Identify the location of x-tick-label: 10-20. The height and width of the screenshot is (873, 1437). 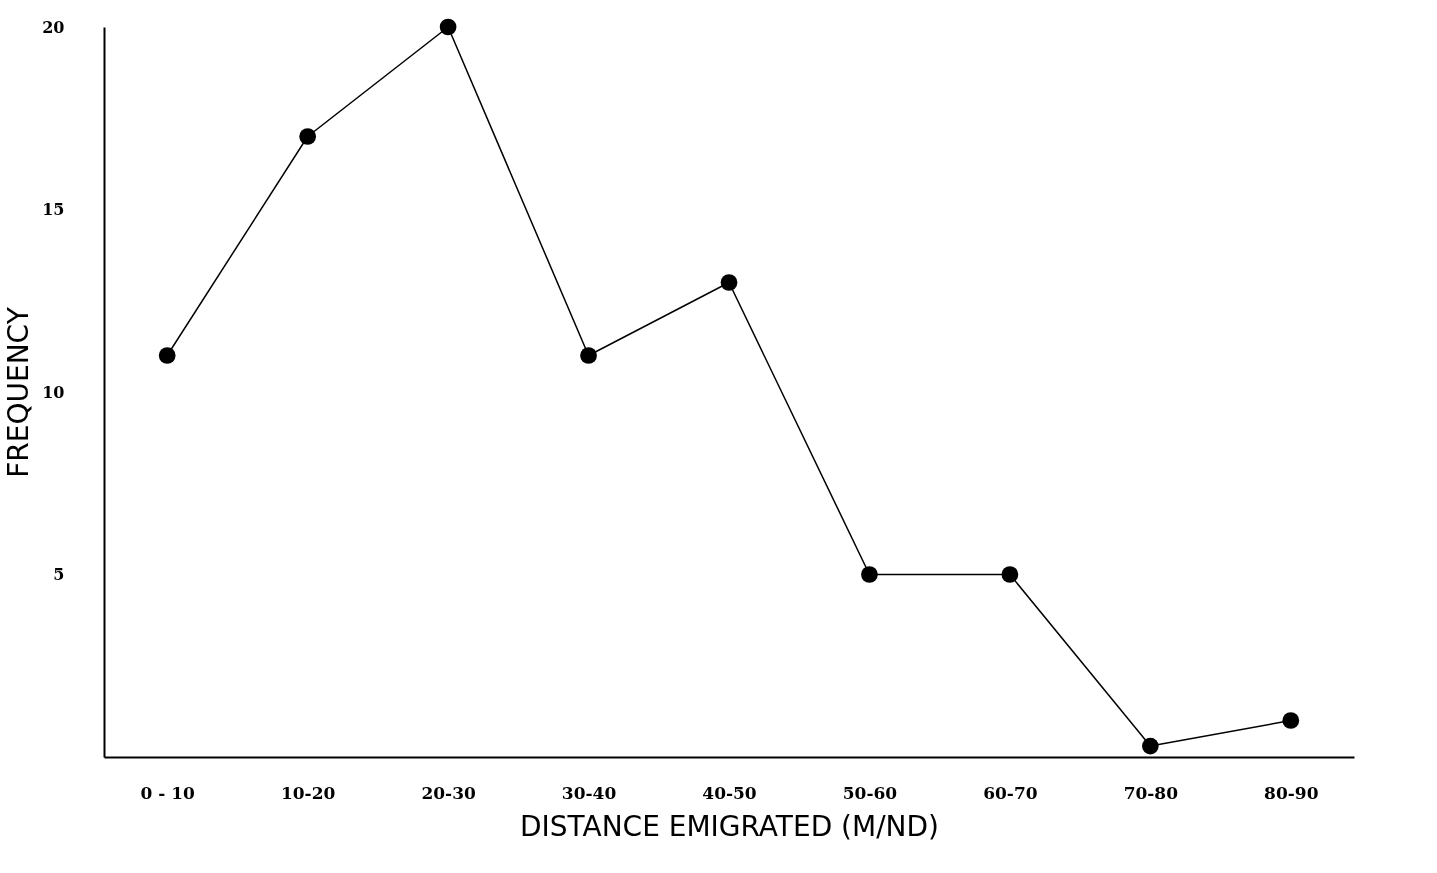
(308, 792).